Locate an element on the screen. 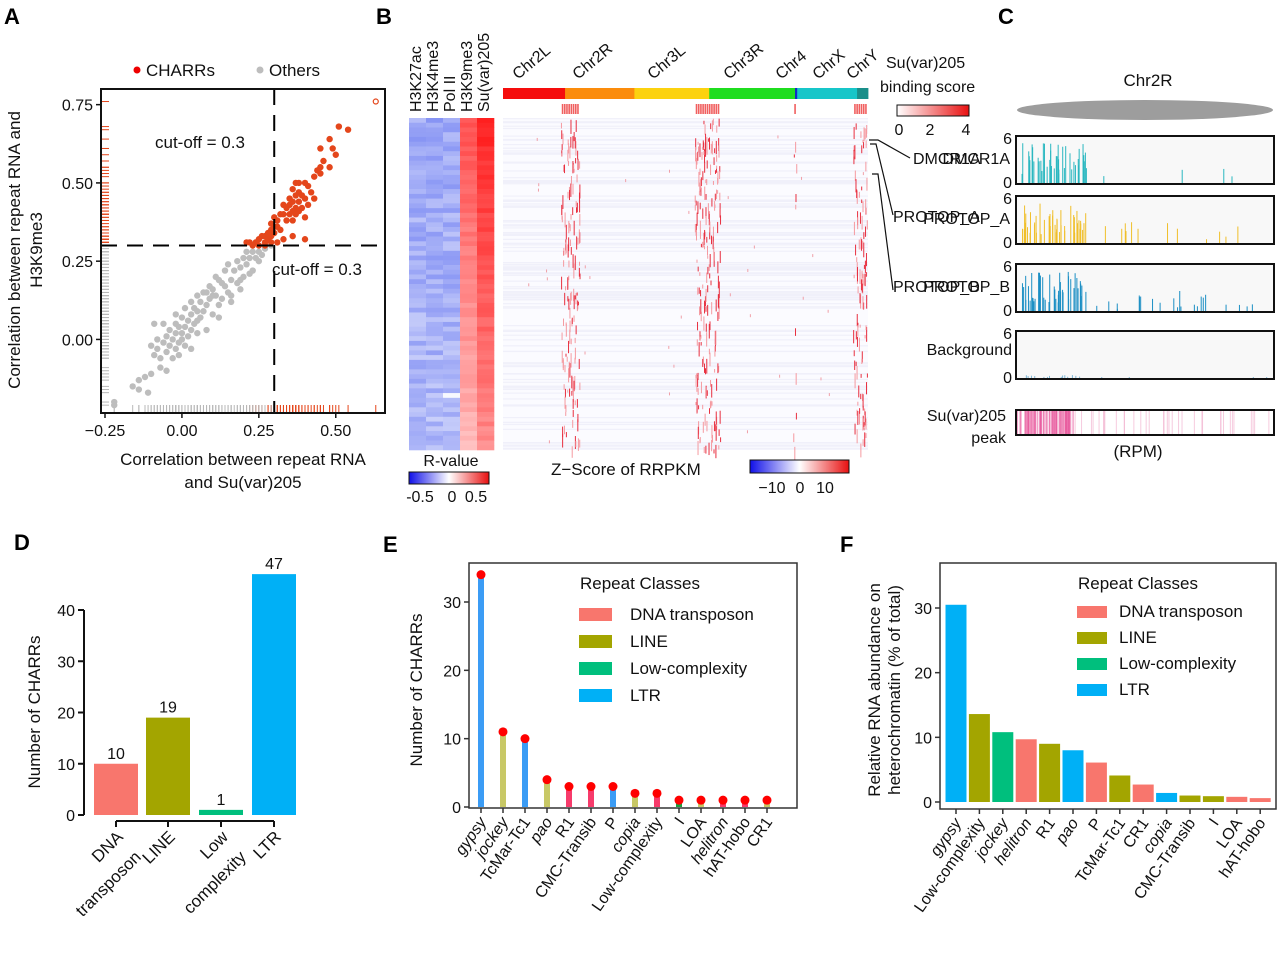 The width and height of the screenshot is (1280, 957). panel-letter-f: F is located at coordinates (846, 544).